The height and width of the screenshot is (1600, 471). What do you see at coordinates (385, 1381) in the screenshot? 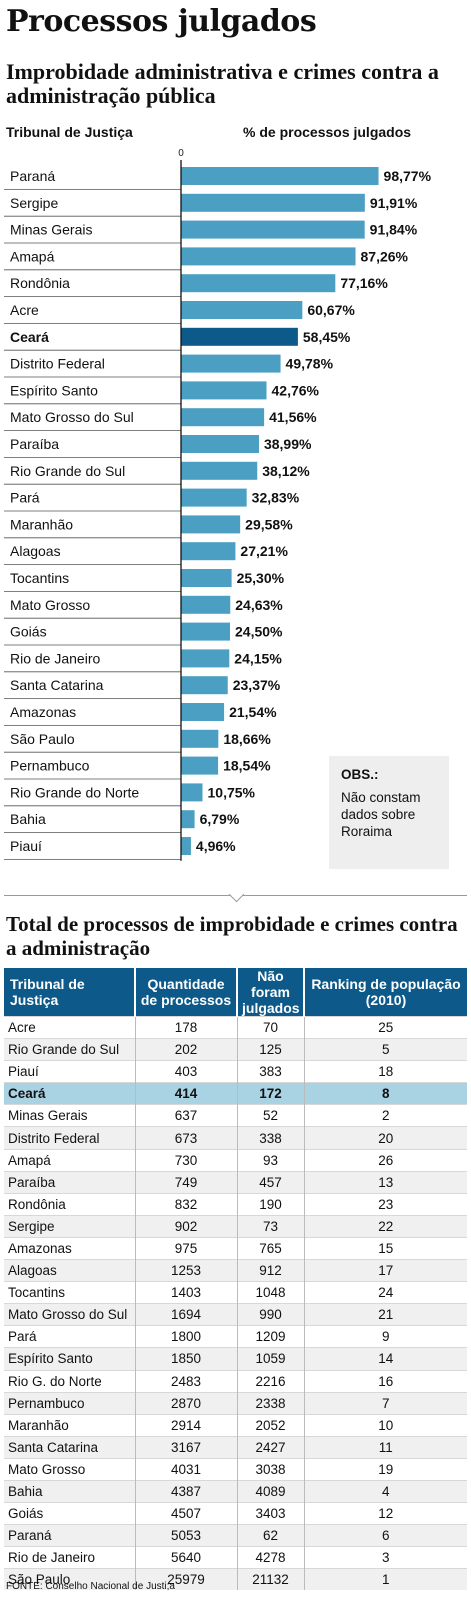
I see `cell-ranking: 16` at bounding box center [385, 1381].